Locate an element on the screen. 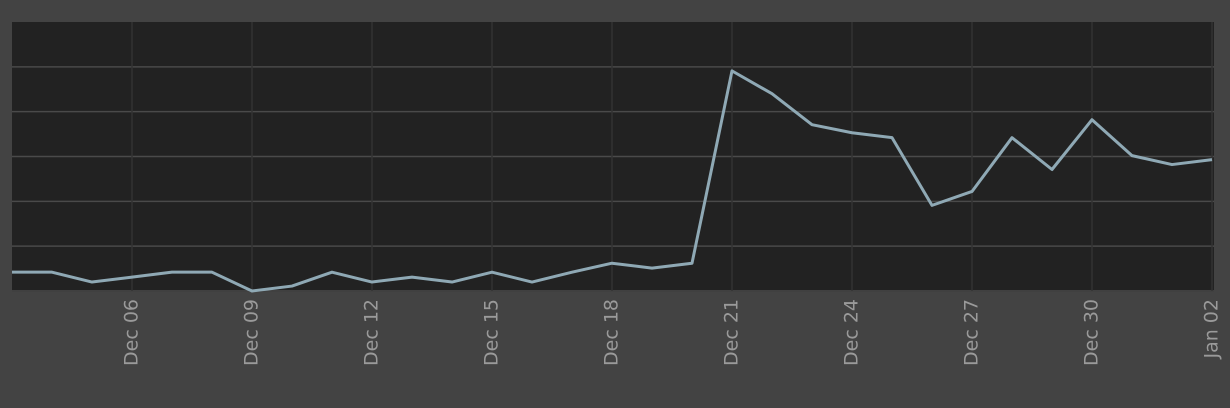 Image resolution: width=1230 pixels, height=408 pixels. x-tick-label: Dec 12 is located at coordinates (372, 332).